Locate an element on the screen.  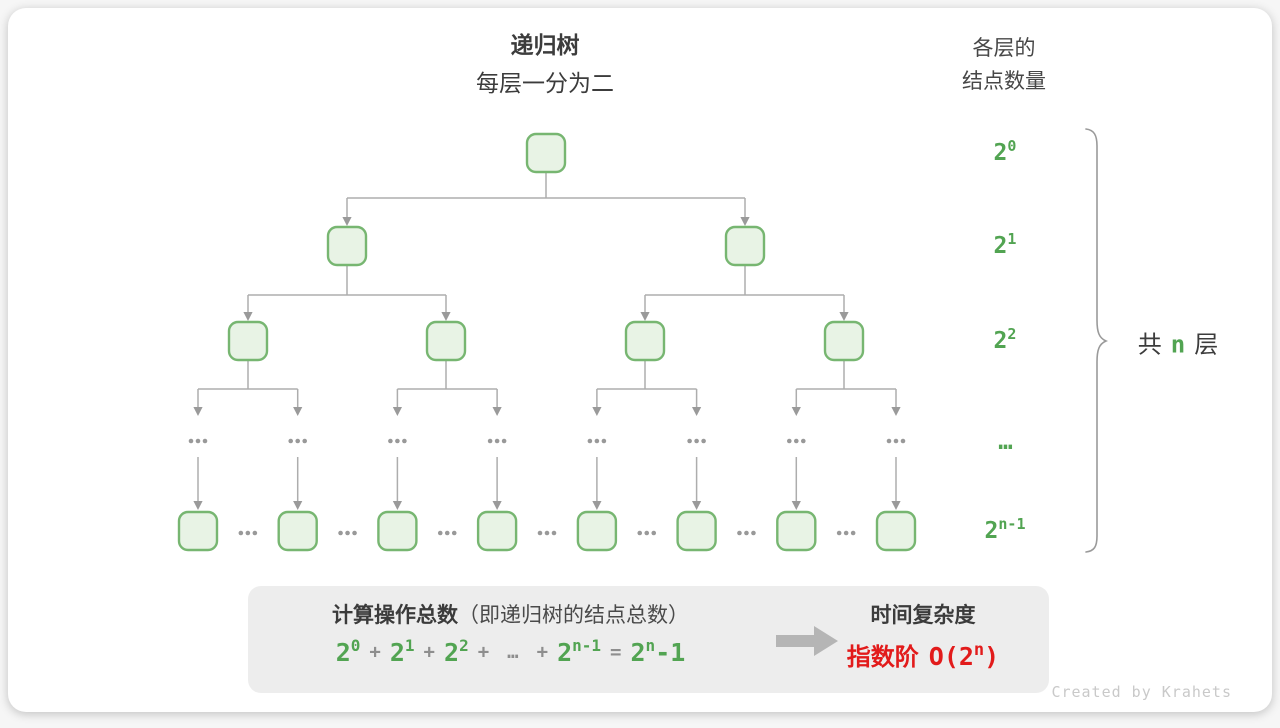
geometric-series-formula: 20 +21 +22 +… +2n-1 = 2n-1 is located at coordinates (510, 651).